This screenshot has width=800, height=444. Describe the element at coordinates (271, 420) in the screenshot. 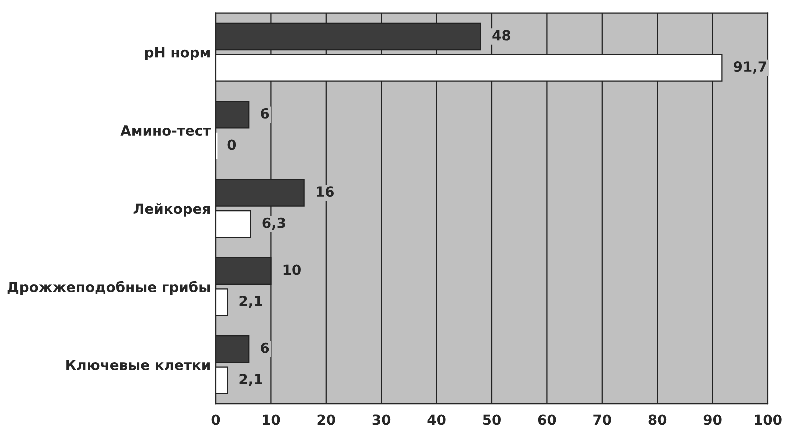

I see `x-tick-label: 10` at that location.